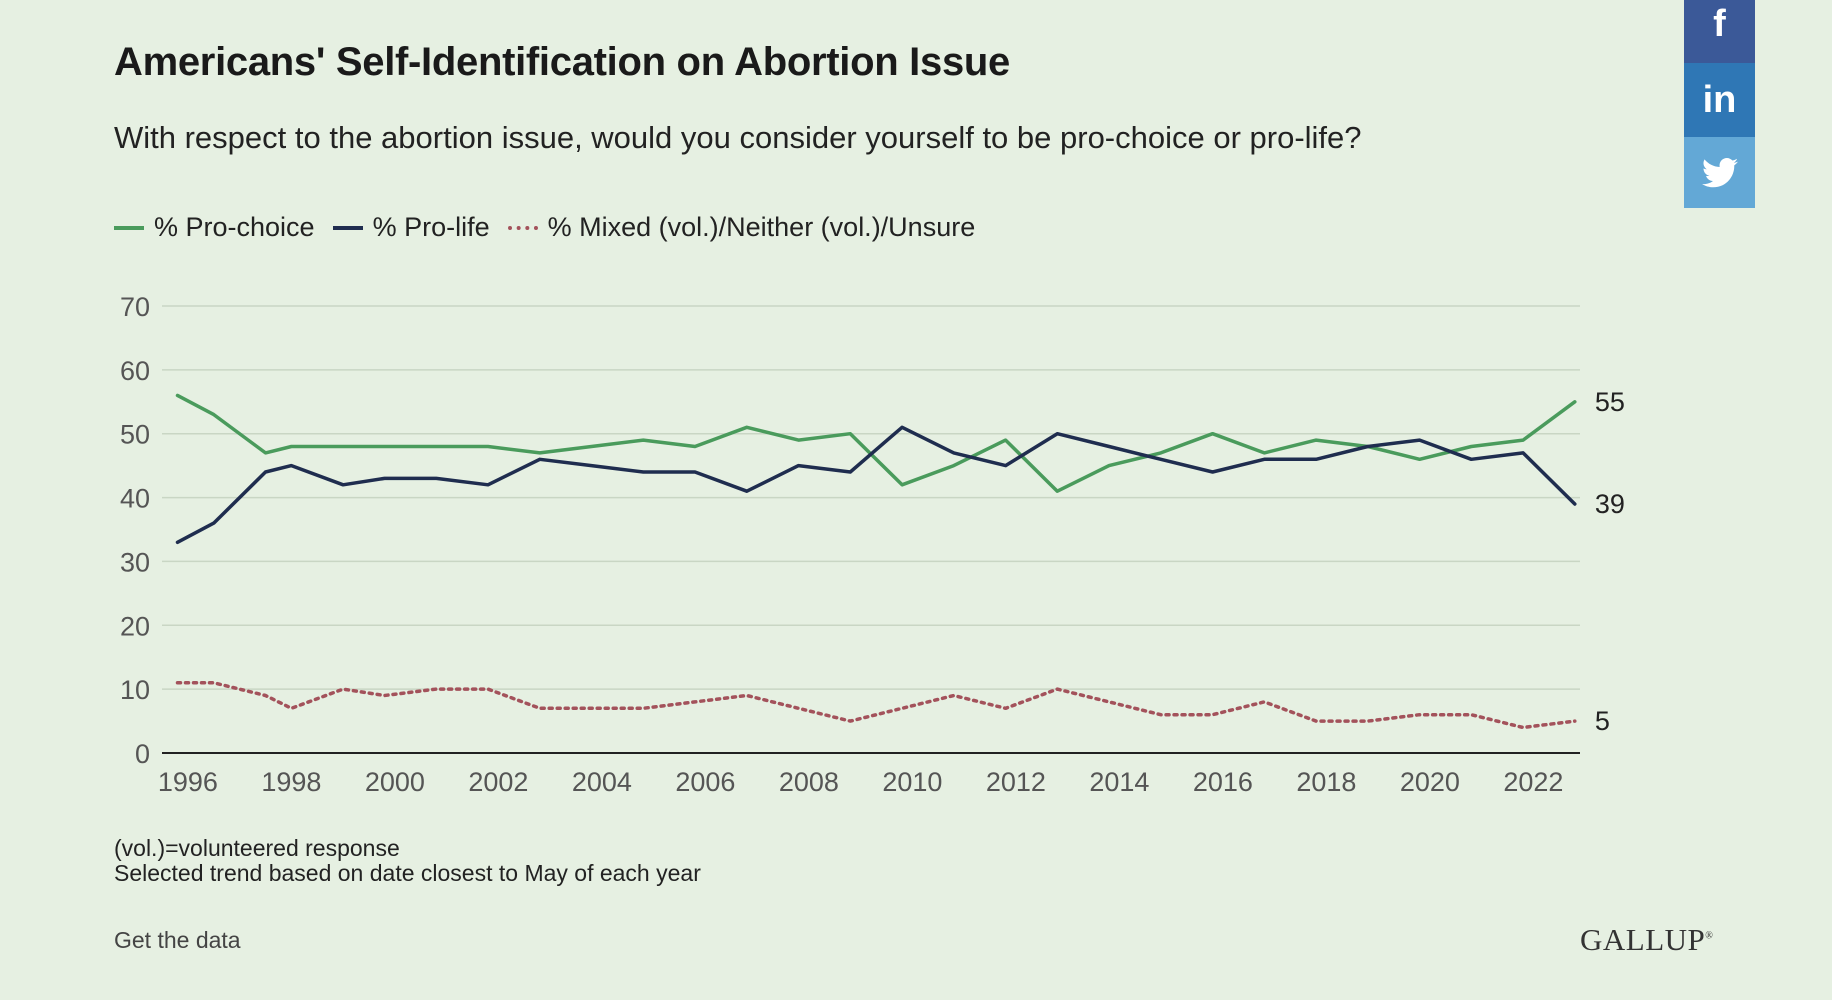 This screenshot has width=1832, height=1000. Describe the element at coordinates (135, 562) in the screenshot. I see `y-tick-label: 30` at that location.